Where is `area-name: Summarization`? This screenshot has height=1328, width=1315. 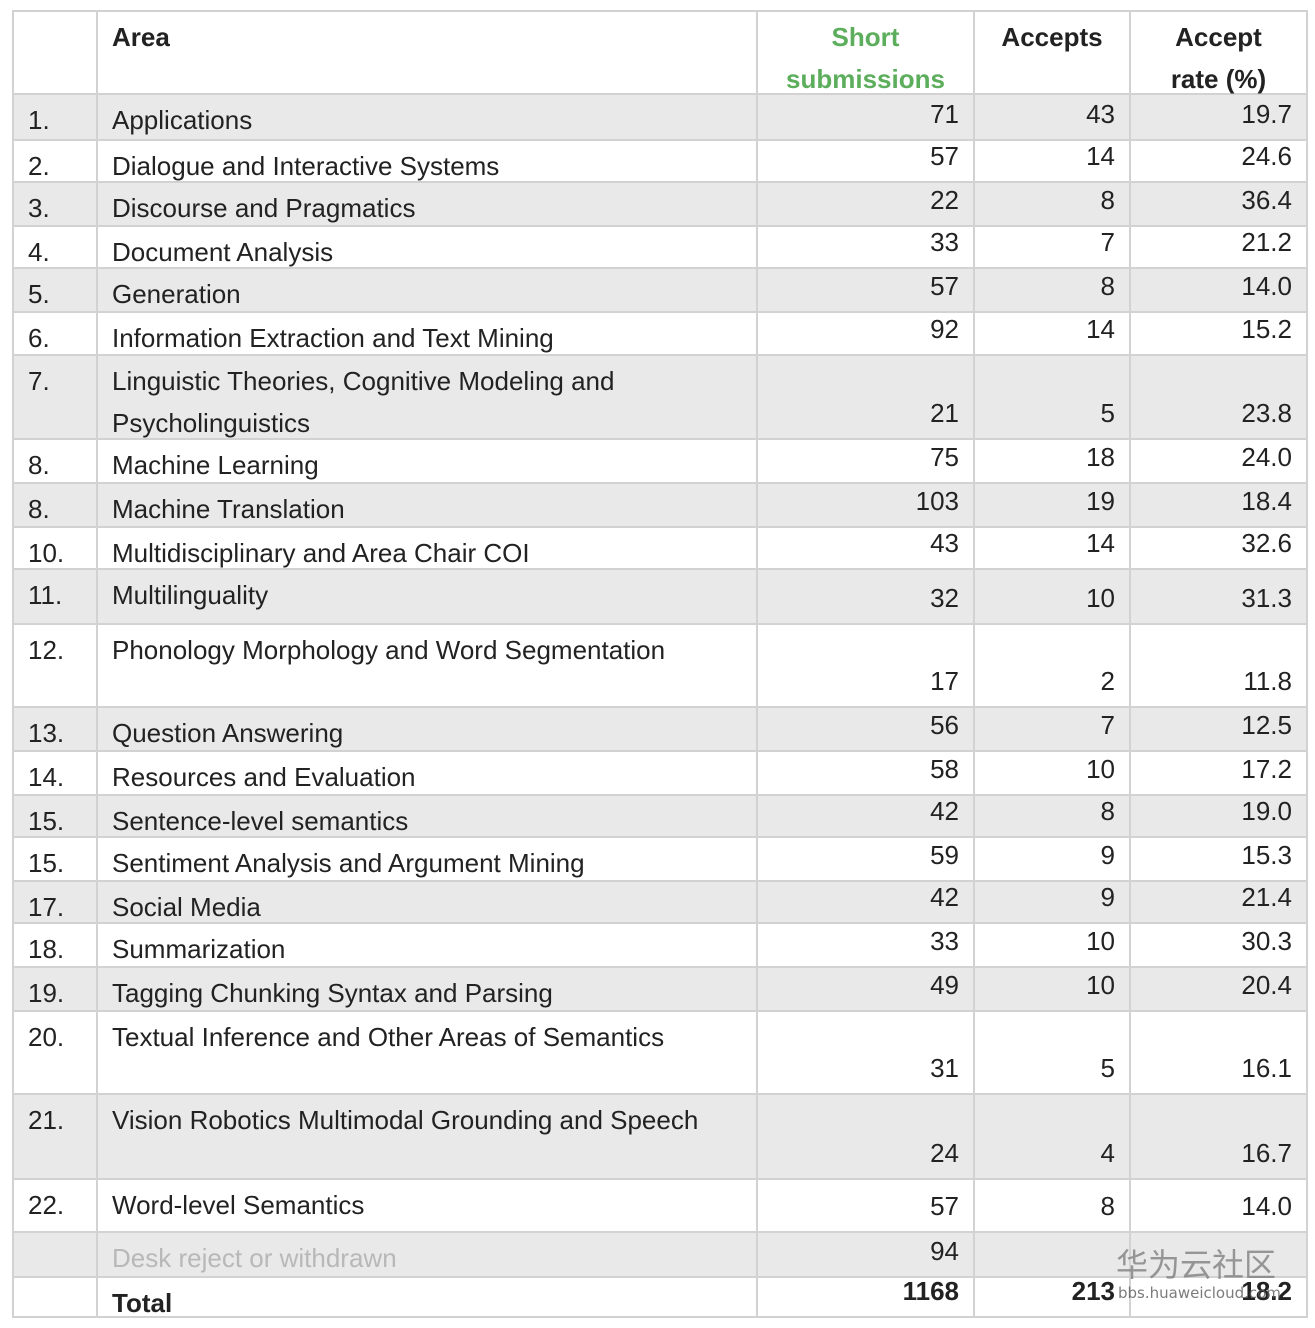 area-name: Summarization is located at coordinates (428, 946).